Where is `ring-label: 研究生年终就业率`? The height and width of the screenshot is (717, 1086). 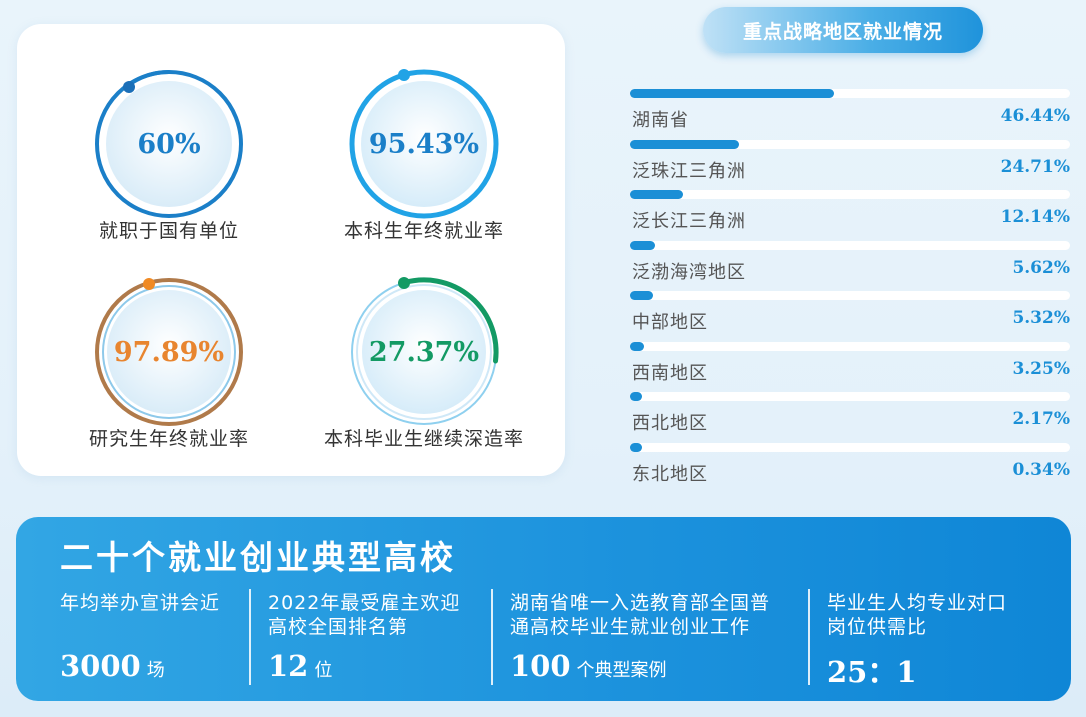 ring-label: 研究生年终就业率 is located at coordinates (168, 439).